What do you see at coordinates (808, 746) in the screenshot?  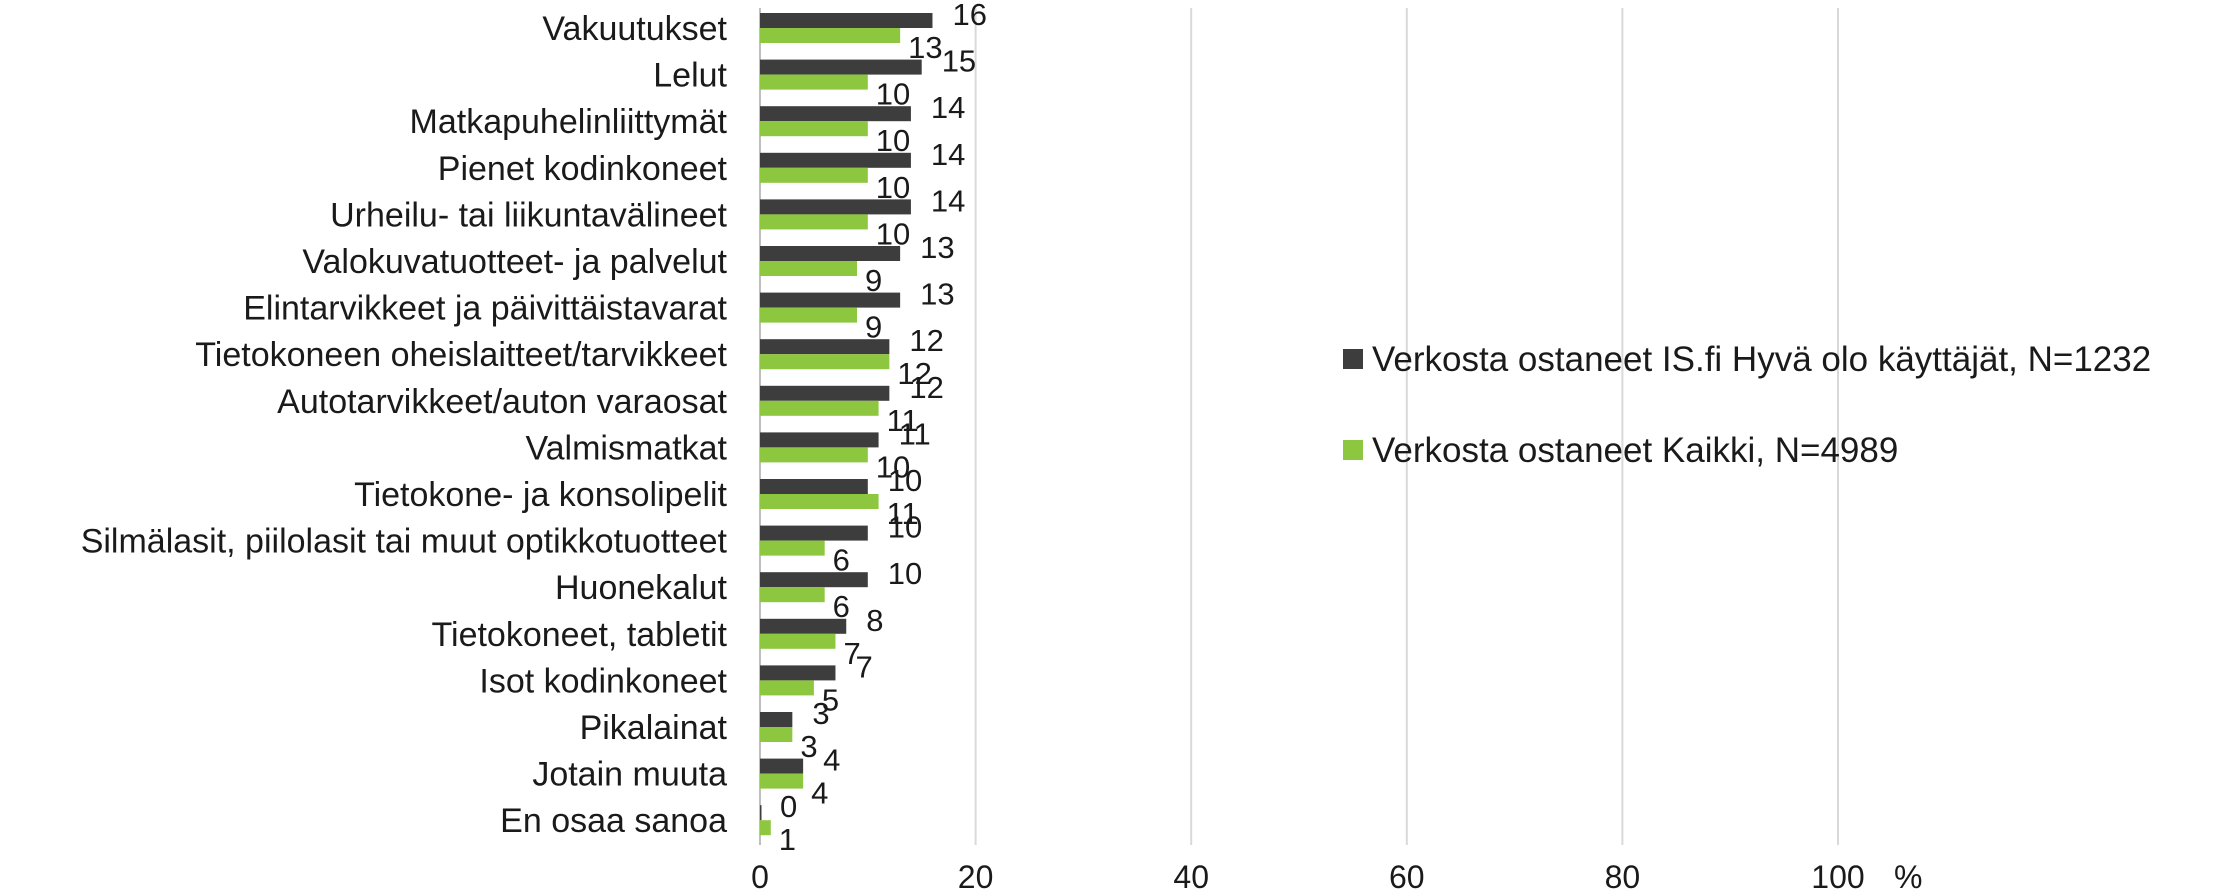 I see `data-label-series-2: 3` at bounding box center [808, 746].